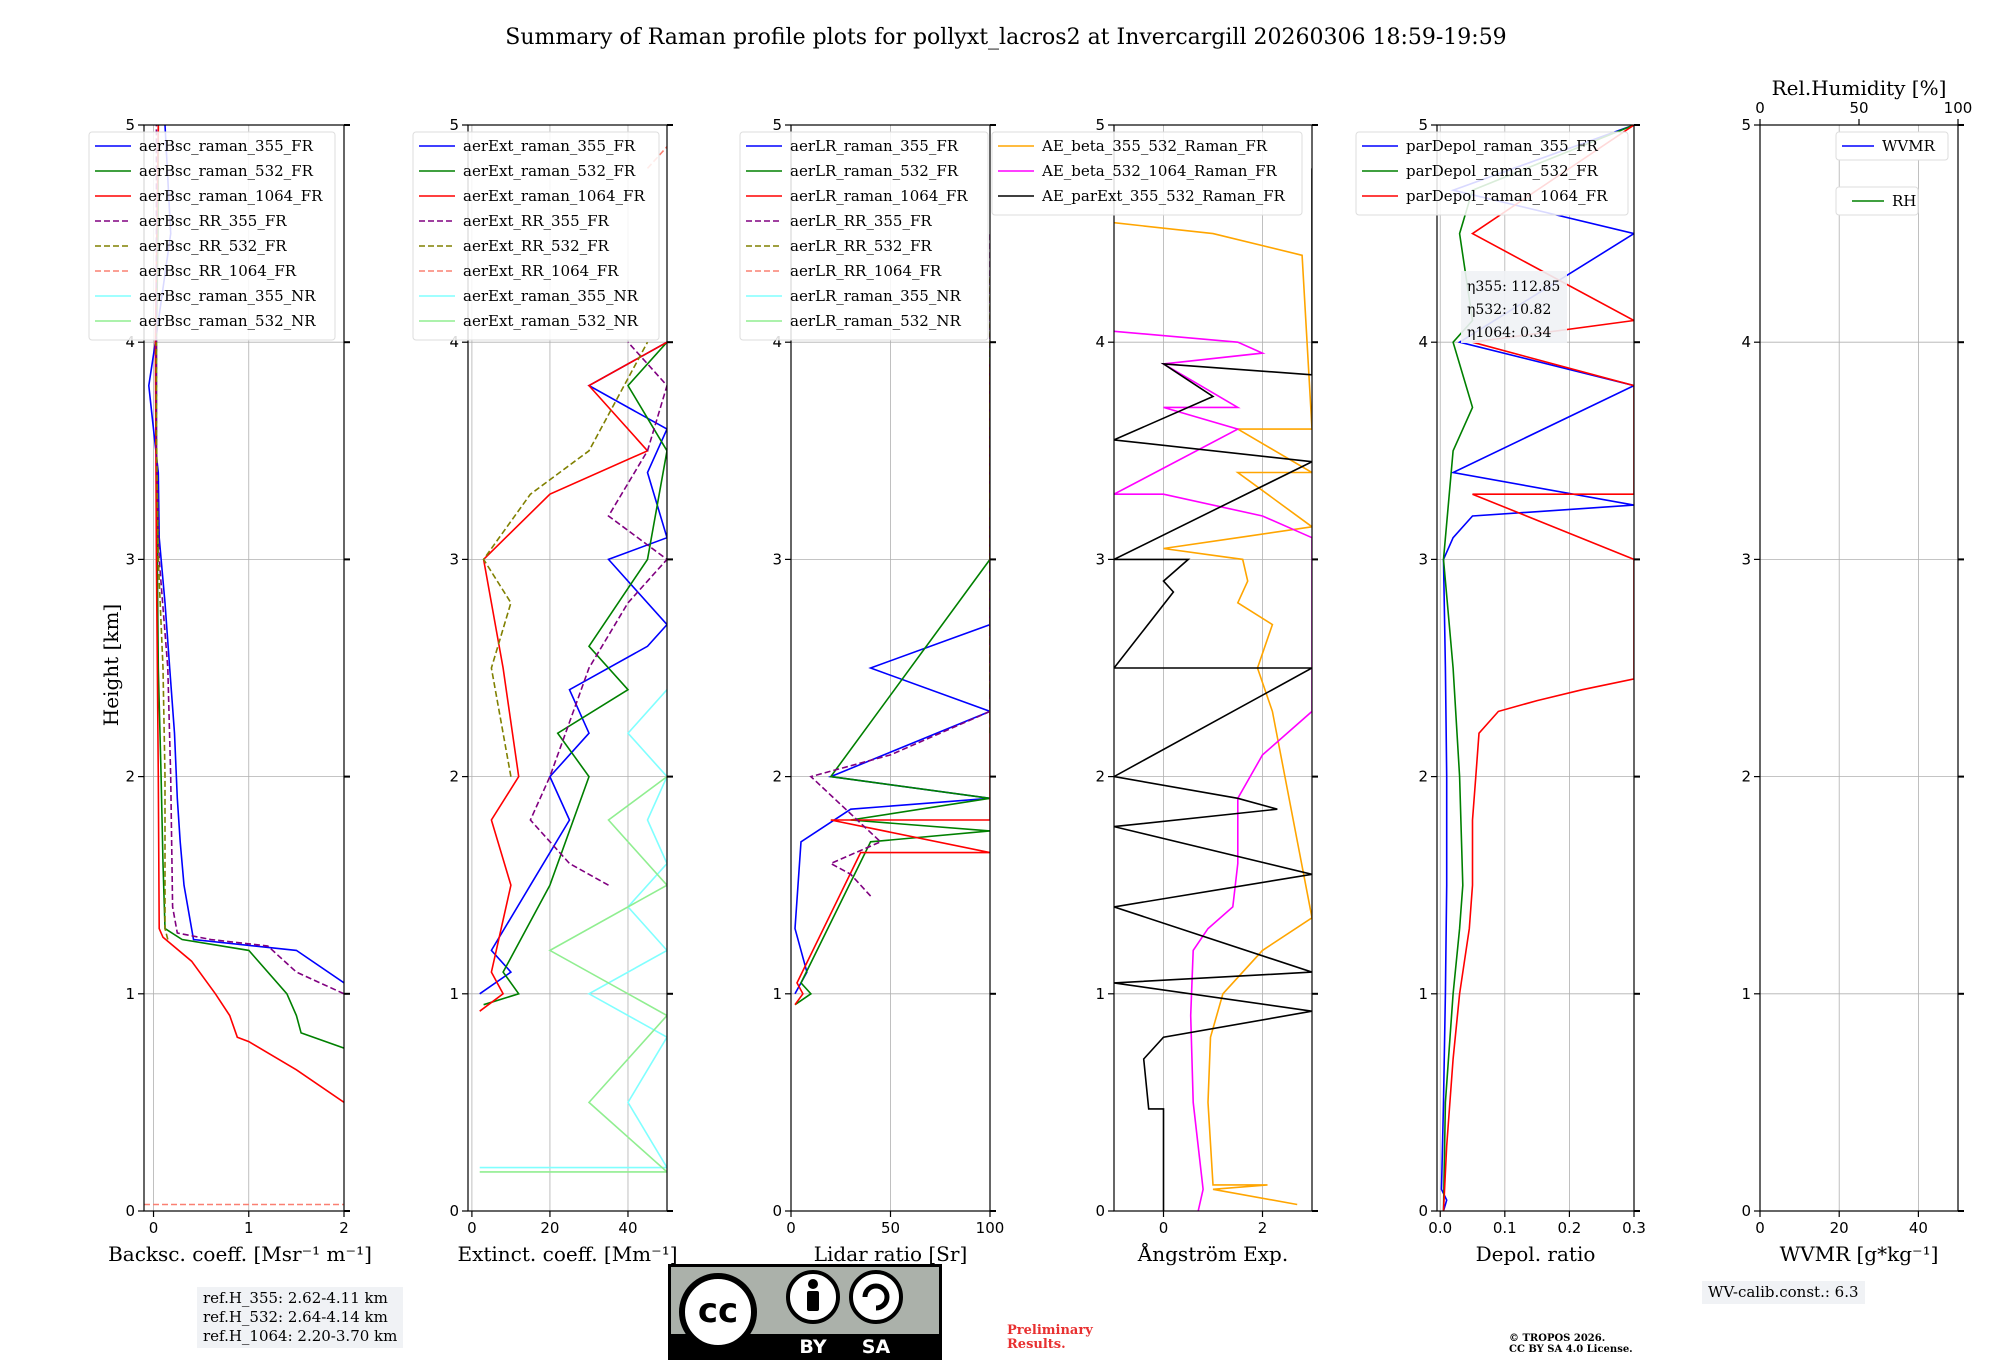 The image size is (2000, 1360). I want to click on legend-label-4: aerExt_RR_532_FR, so click(536, 246).